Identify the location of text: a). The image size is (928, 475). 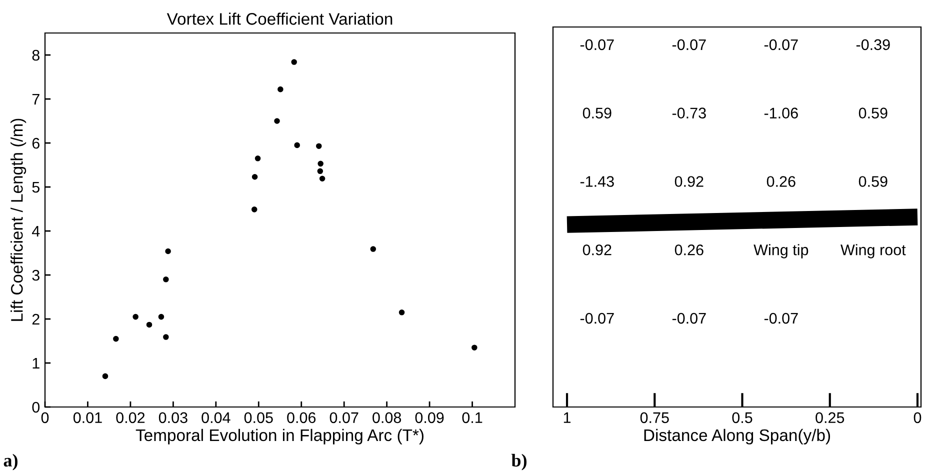
(11, 462).